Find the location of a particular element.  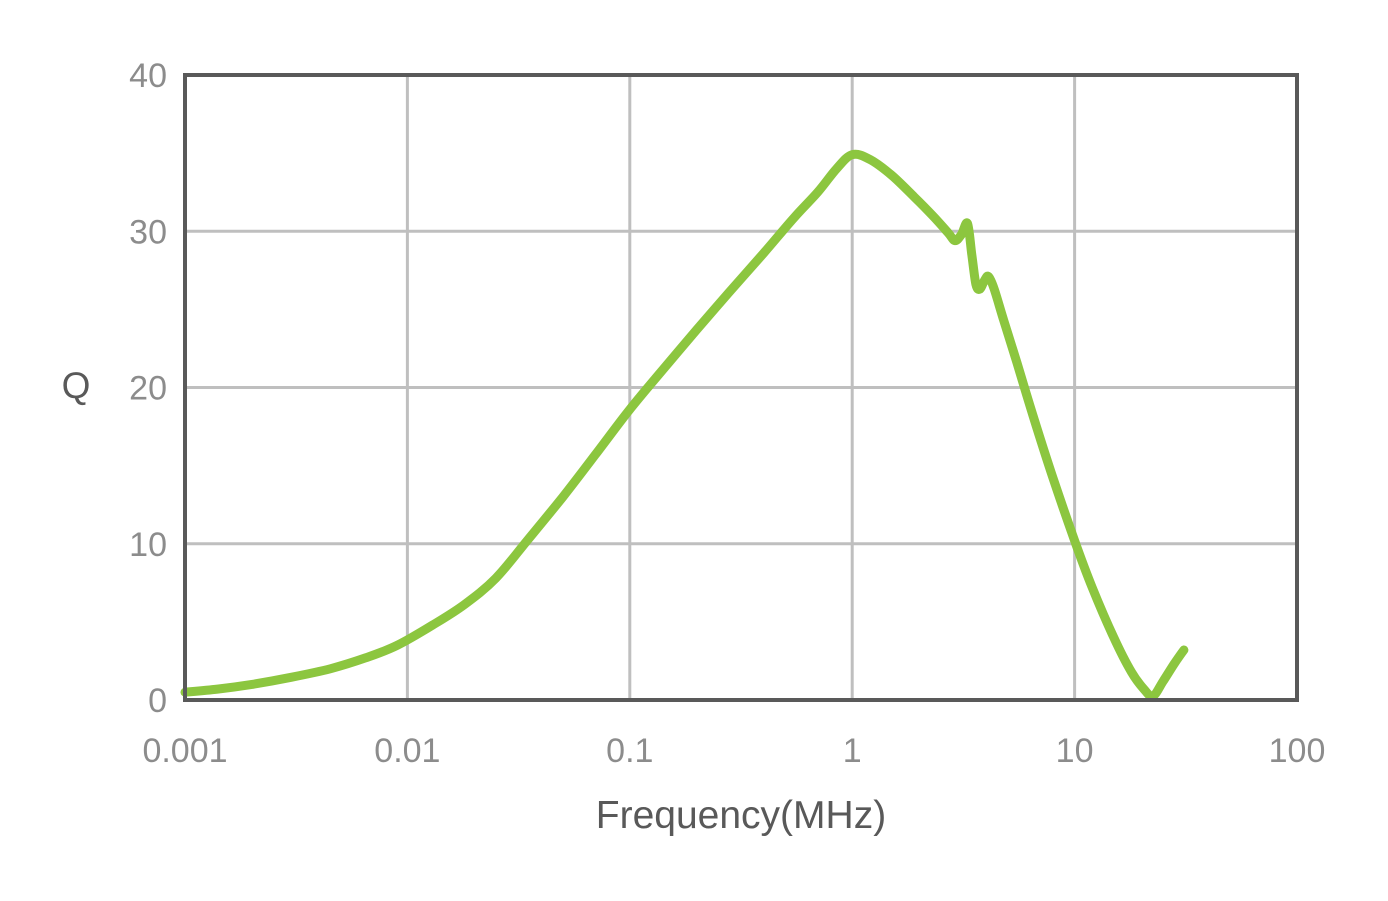

y-axis-title: Q is located at coordinates (76, 385).